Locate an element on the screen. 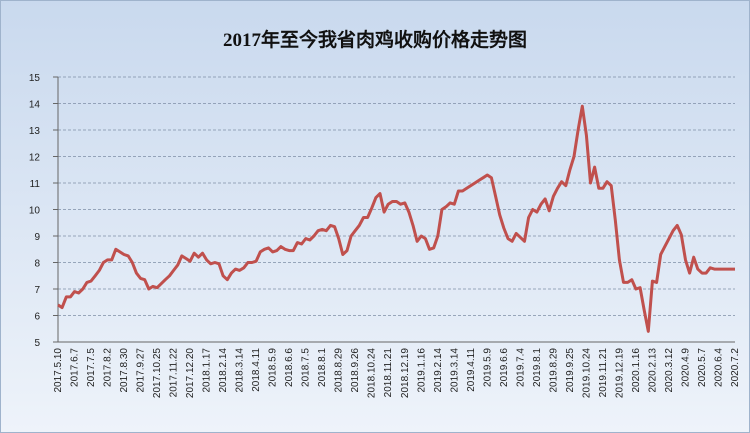  x-tick-label: 2019.1.16 is located at coordinates (421, 370).